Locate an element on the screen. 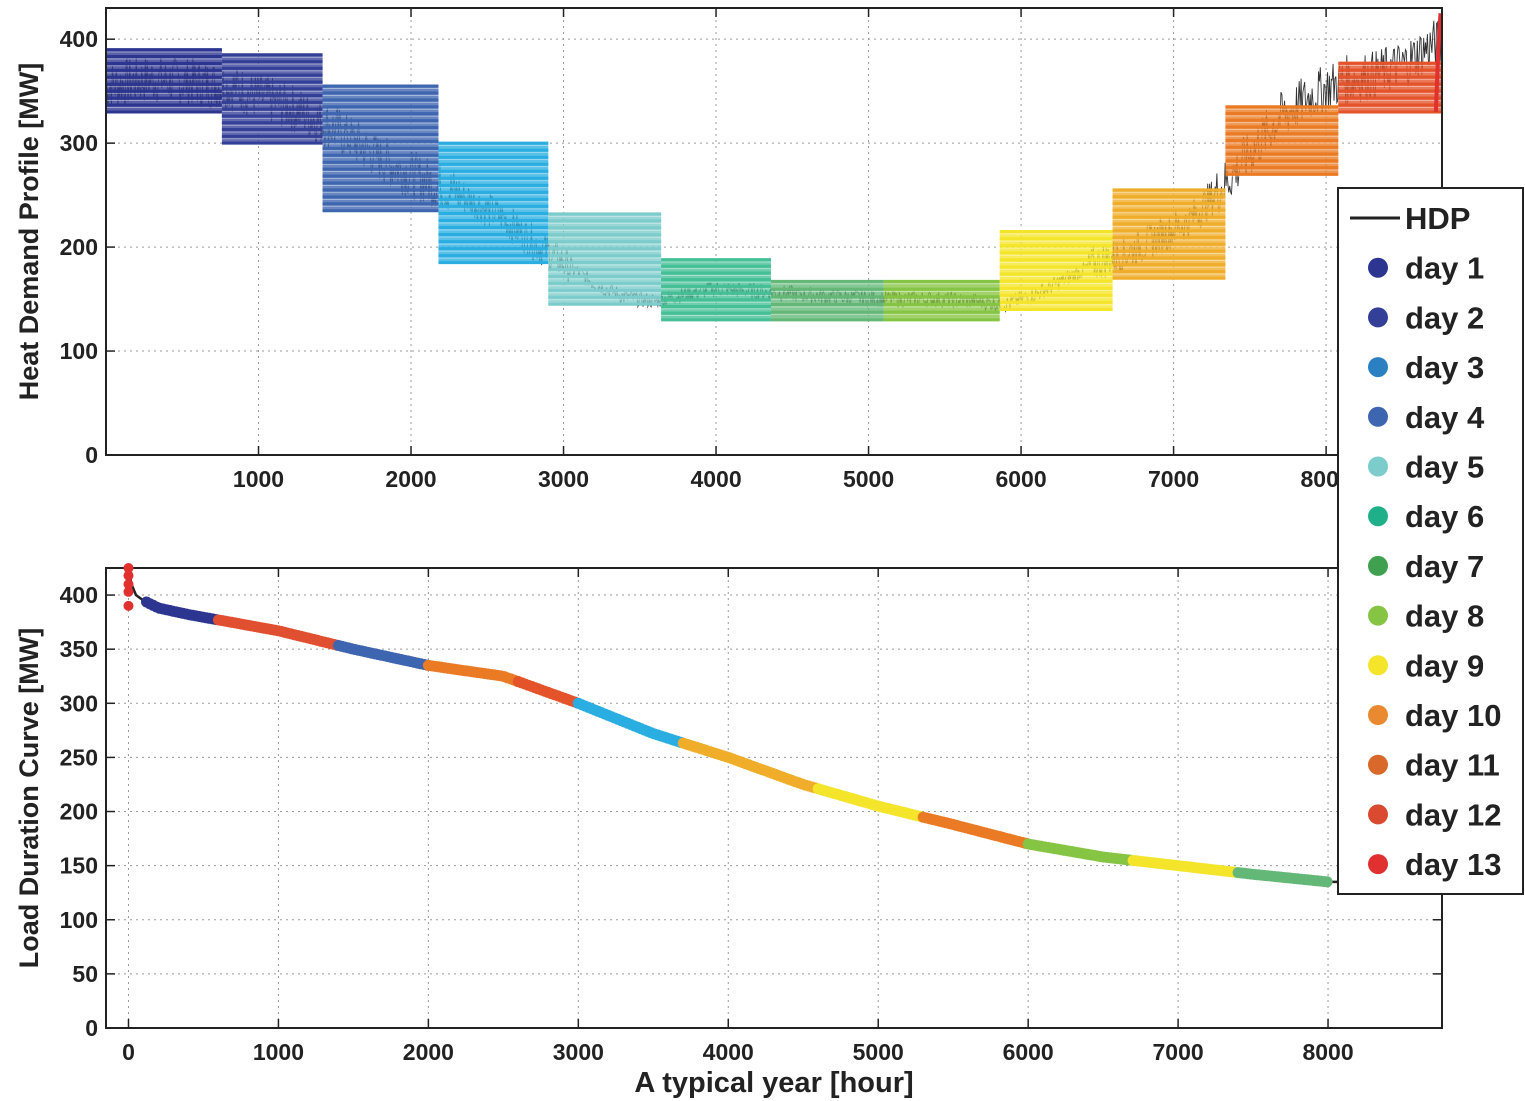 The height and width of the screenshot is (1101, 1525). legend-label: HDP is located at coordinates (1437, 218).